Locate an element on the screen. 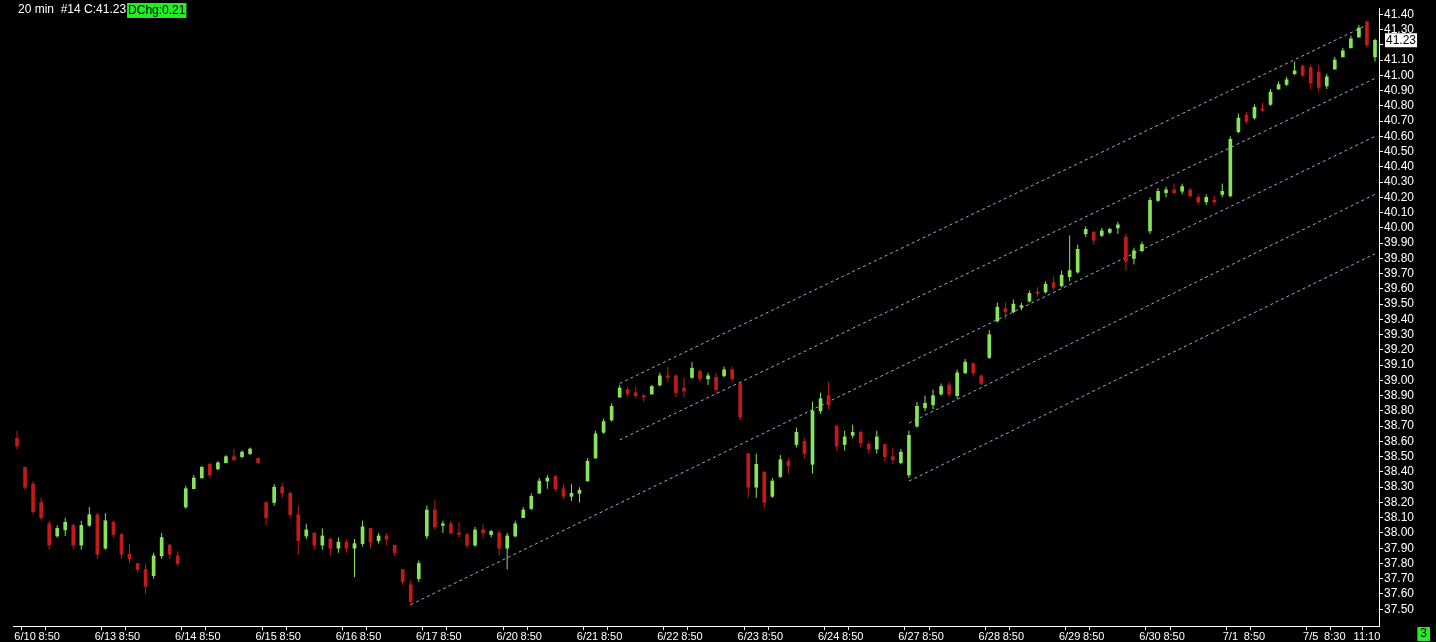 The width and height of the screenshot is (1436, 642). y-tick-label: 40.50 is located at coordinates (1399, 150).